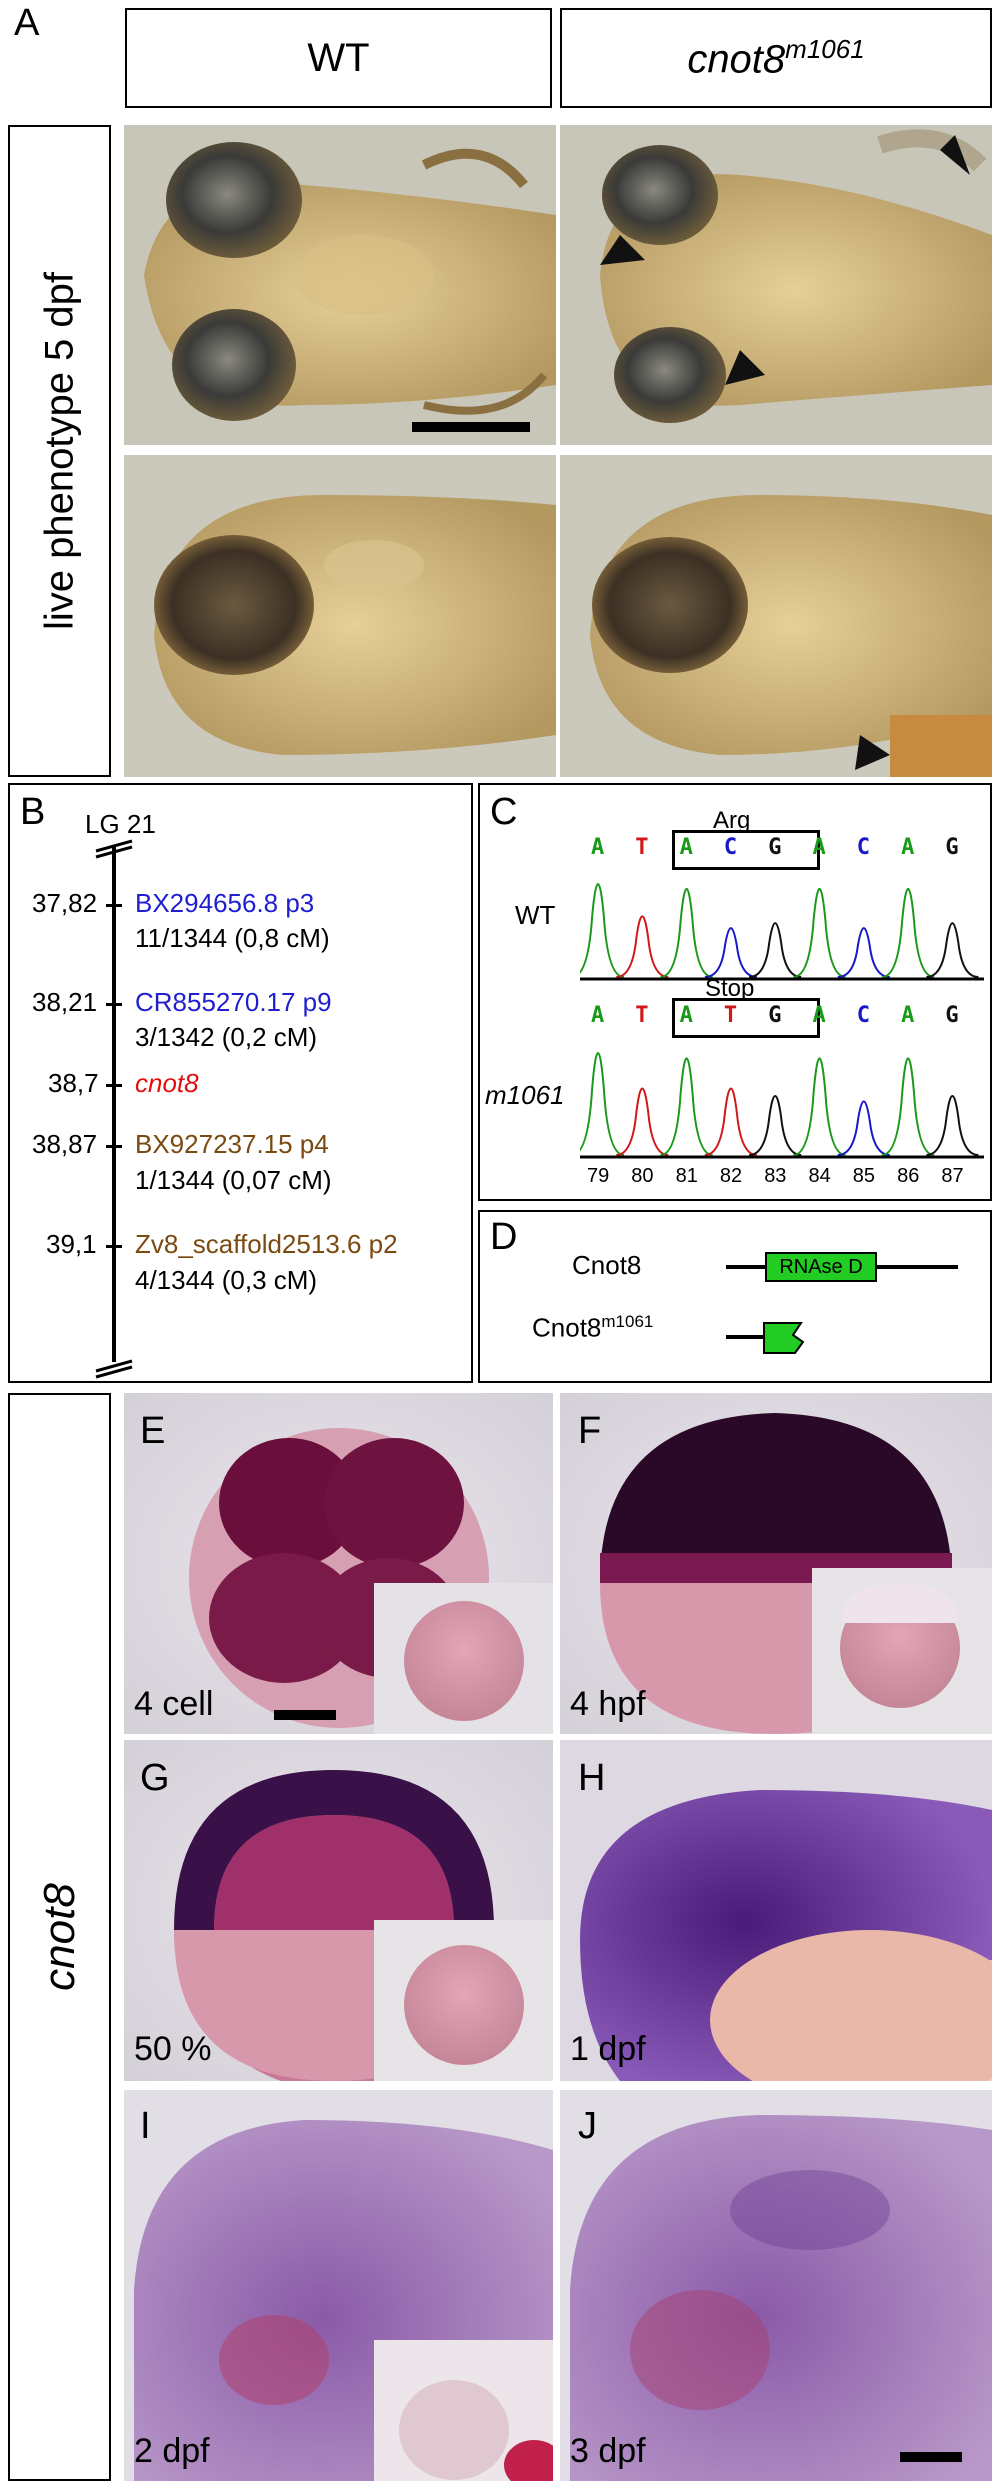  I want to click on wt-base-8: A, so click(908, 847).